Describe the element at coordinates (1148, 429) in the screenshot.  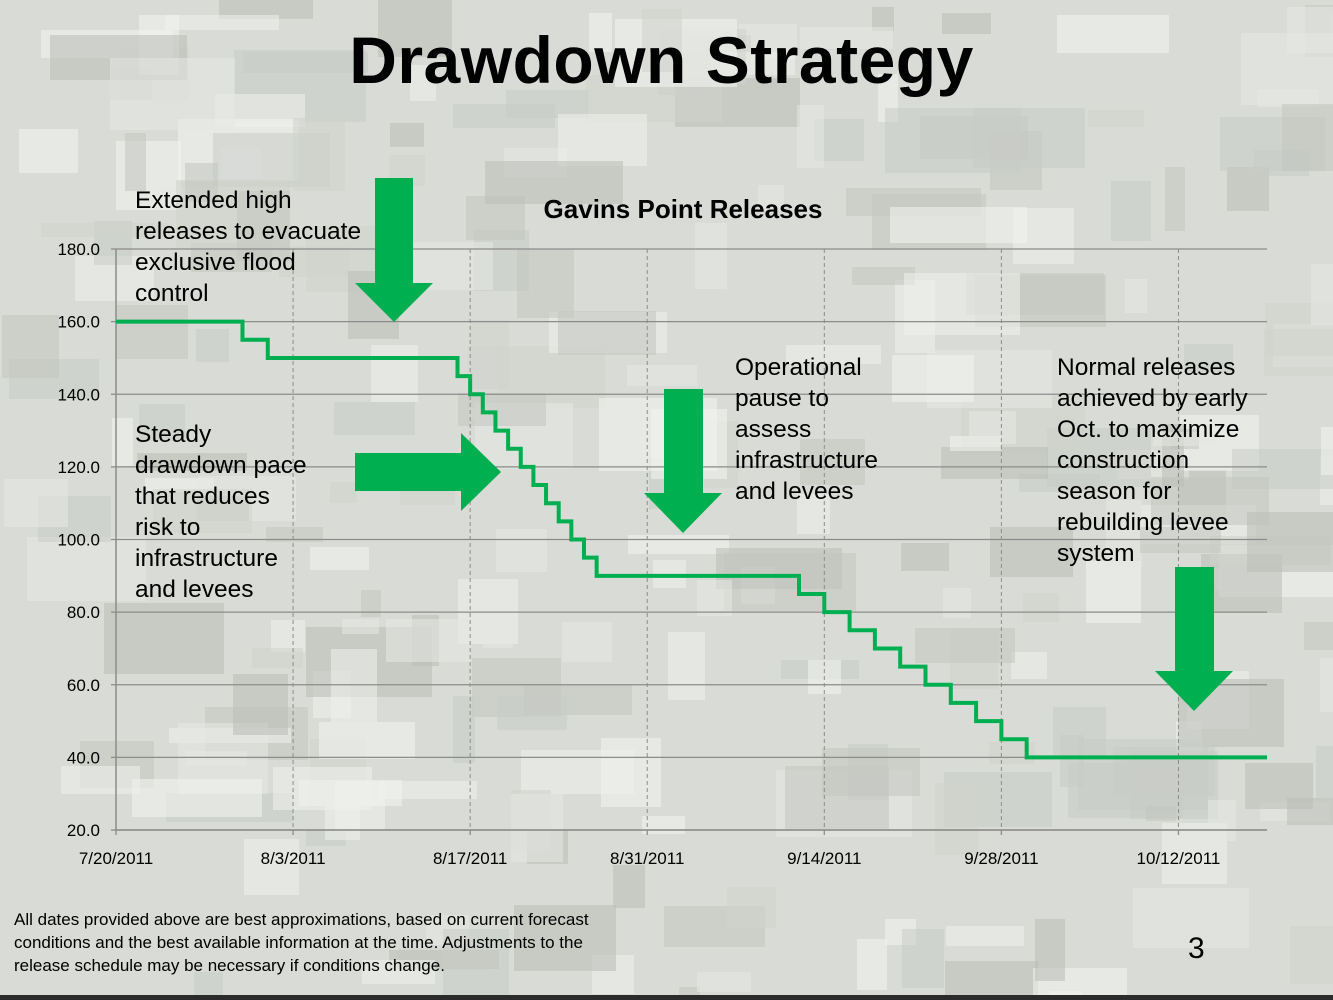
I see `note-line: Oct. to maximize` at that location.